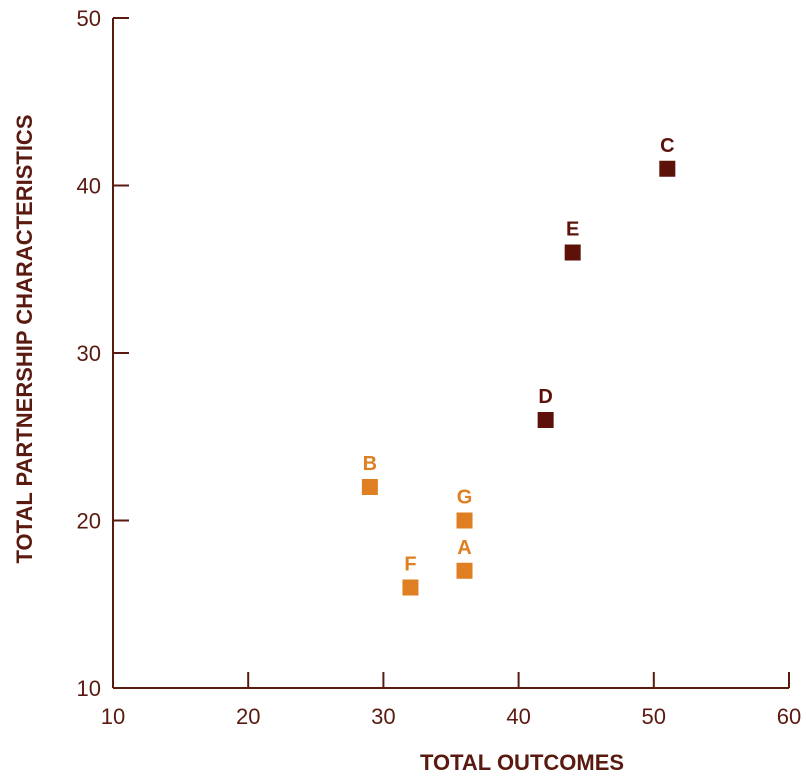  What do you see at coordinates (789, 716) in the screenshot?
I see `x-tick-label: 60` at bounding box center [789, 716].